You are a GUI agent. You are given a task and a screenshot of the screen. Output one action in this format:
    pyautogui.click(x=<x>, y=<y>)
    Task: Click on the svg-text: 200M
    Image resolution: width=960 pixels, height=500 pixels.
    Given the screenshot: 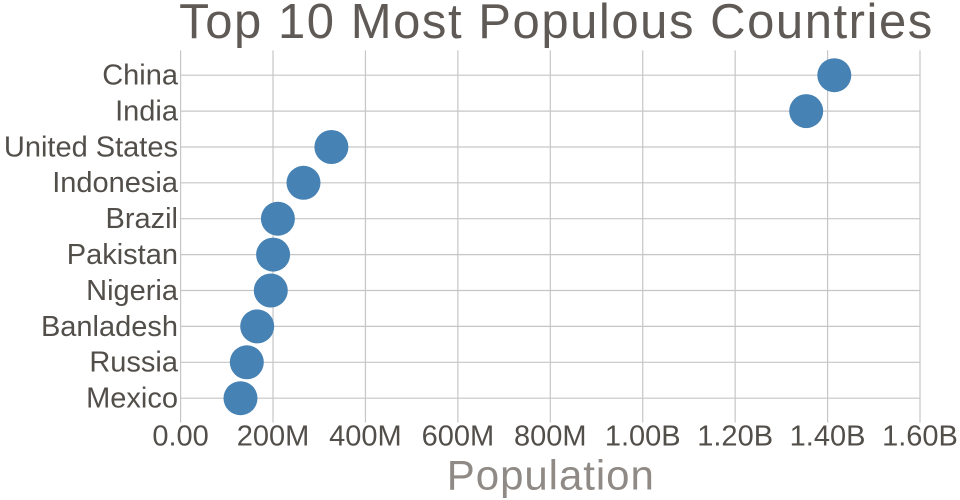 What is the action you would take?
    pyautogui.click(x=273, y=437)
    